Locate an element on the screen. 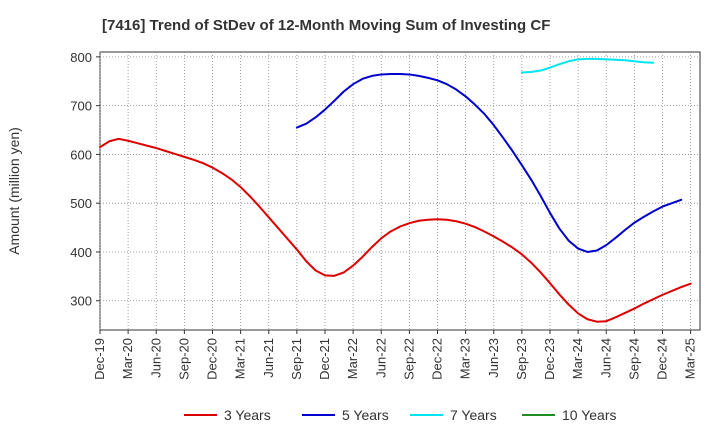 The image size is (720, 440). x-tick-label: Mar-25 is located at coordinates (690, 358).